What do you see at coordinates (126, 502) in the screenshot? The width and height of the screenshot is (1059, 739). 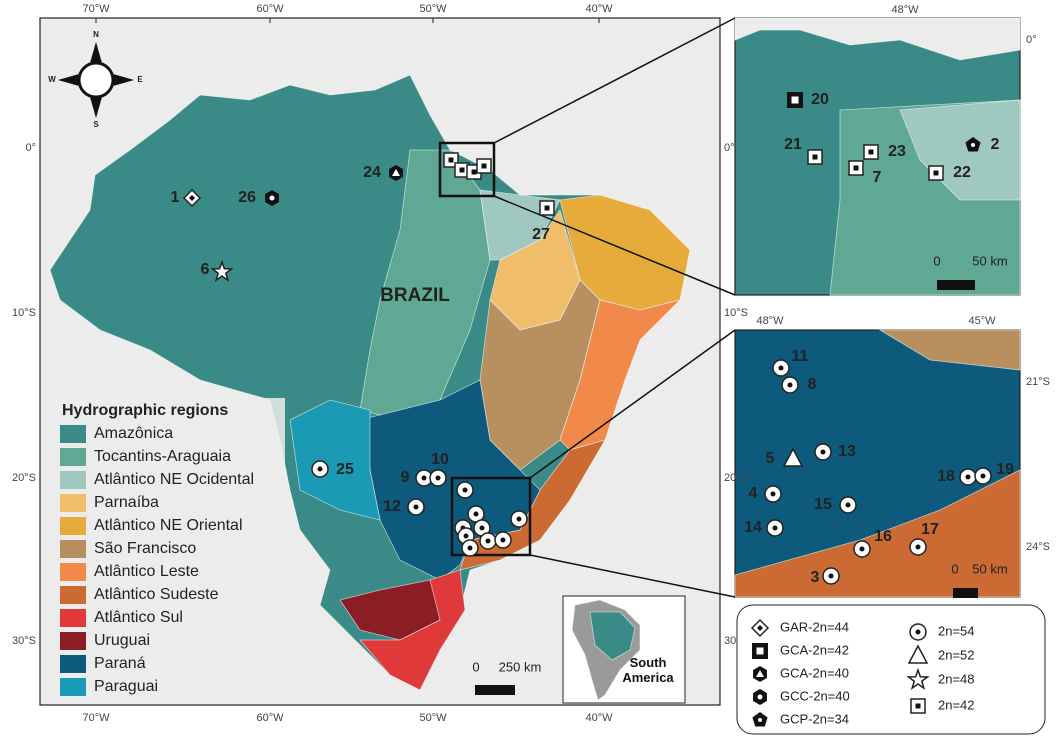 I see `legend-item: Parnaíba` at bounding box center [126, 502].